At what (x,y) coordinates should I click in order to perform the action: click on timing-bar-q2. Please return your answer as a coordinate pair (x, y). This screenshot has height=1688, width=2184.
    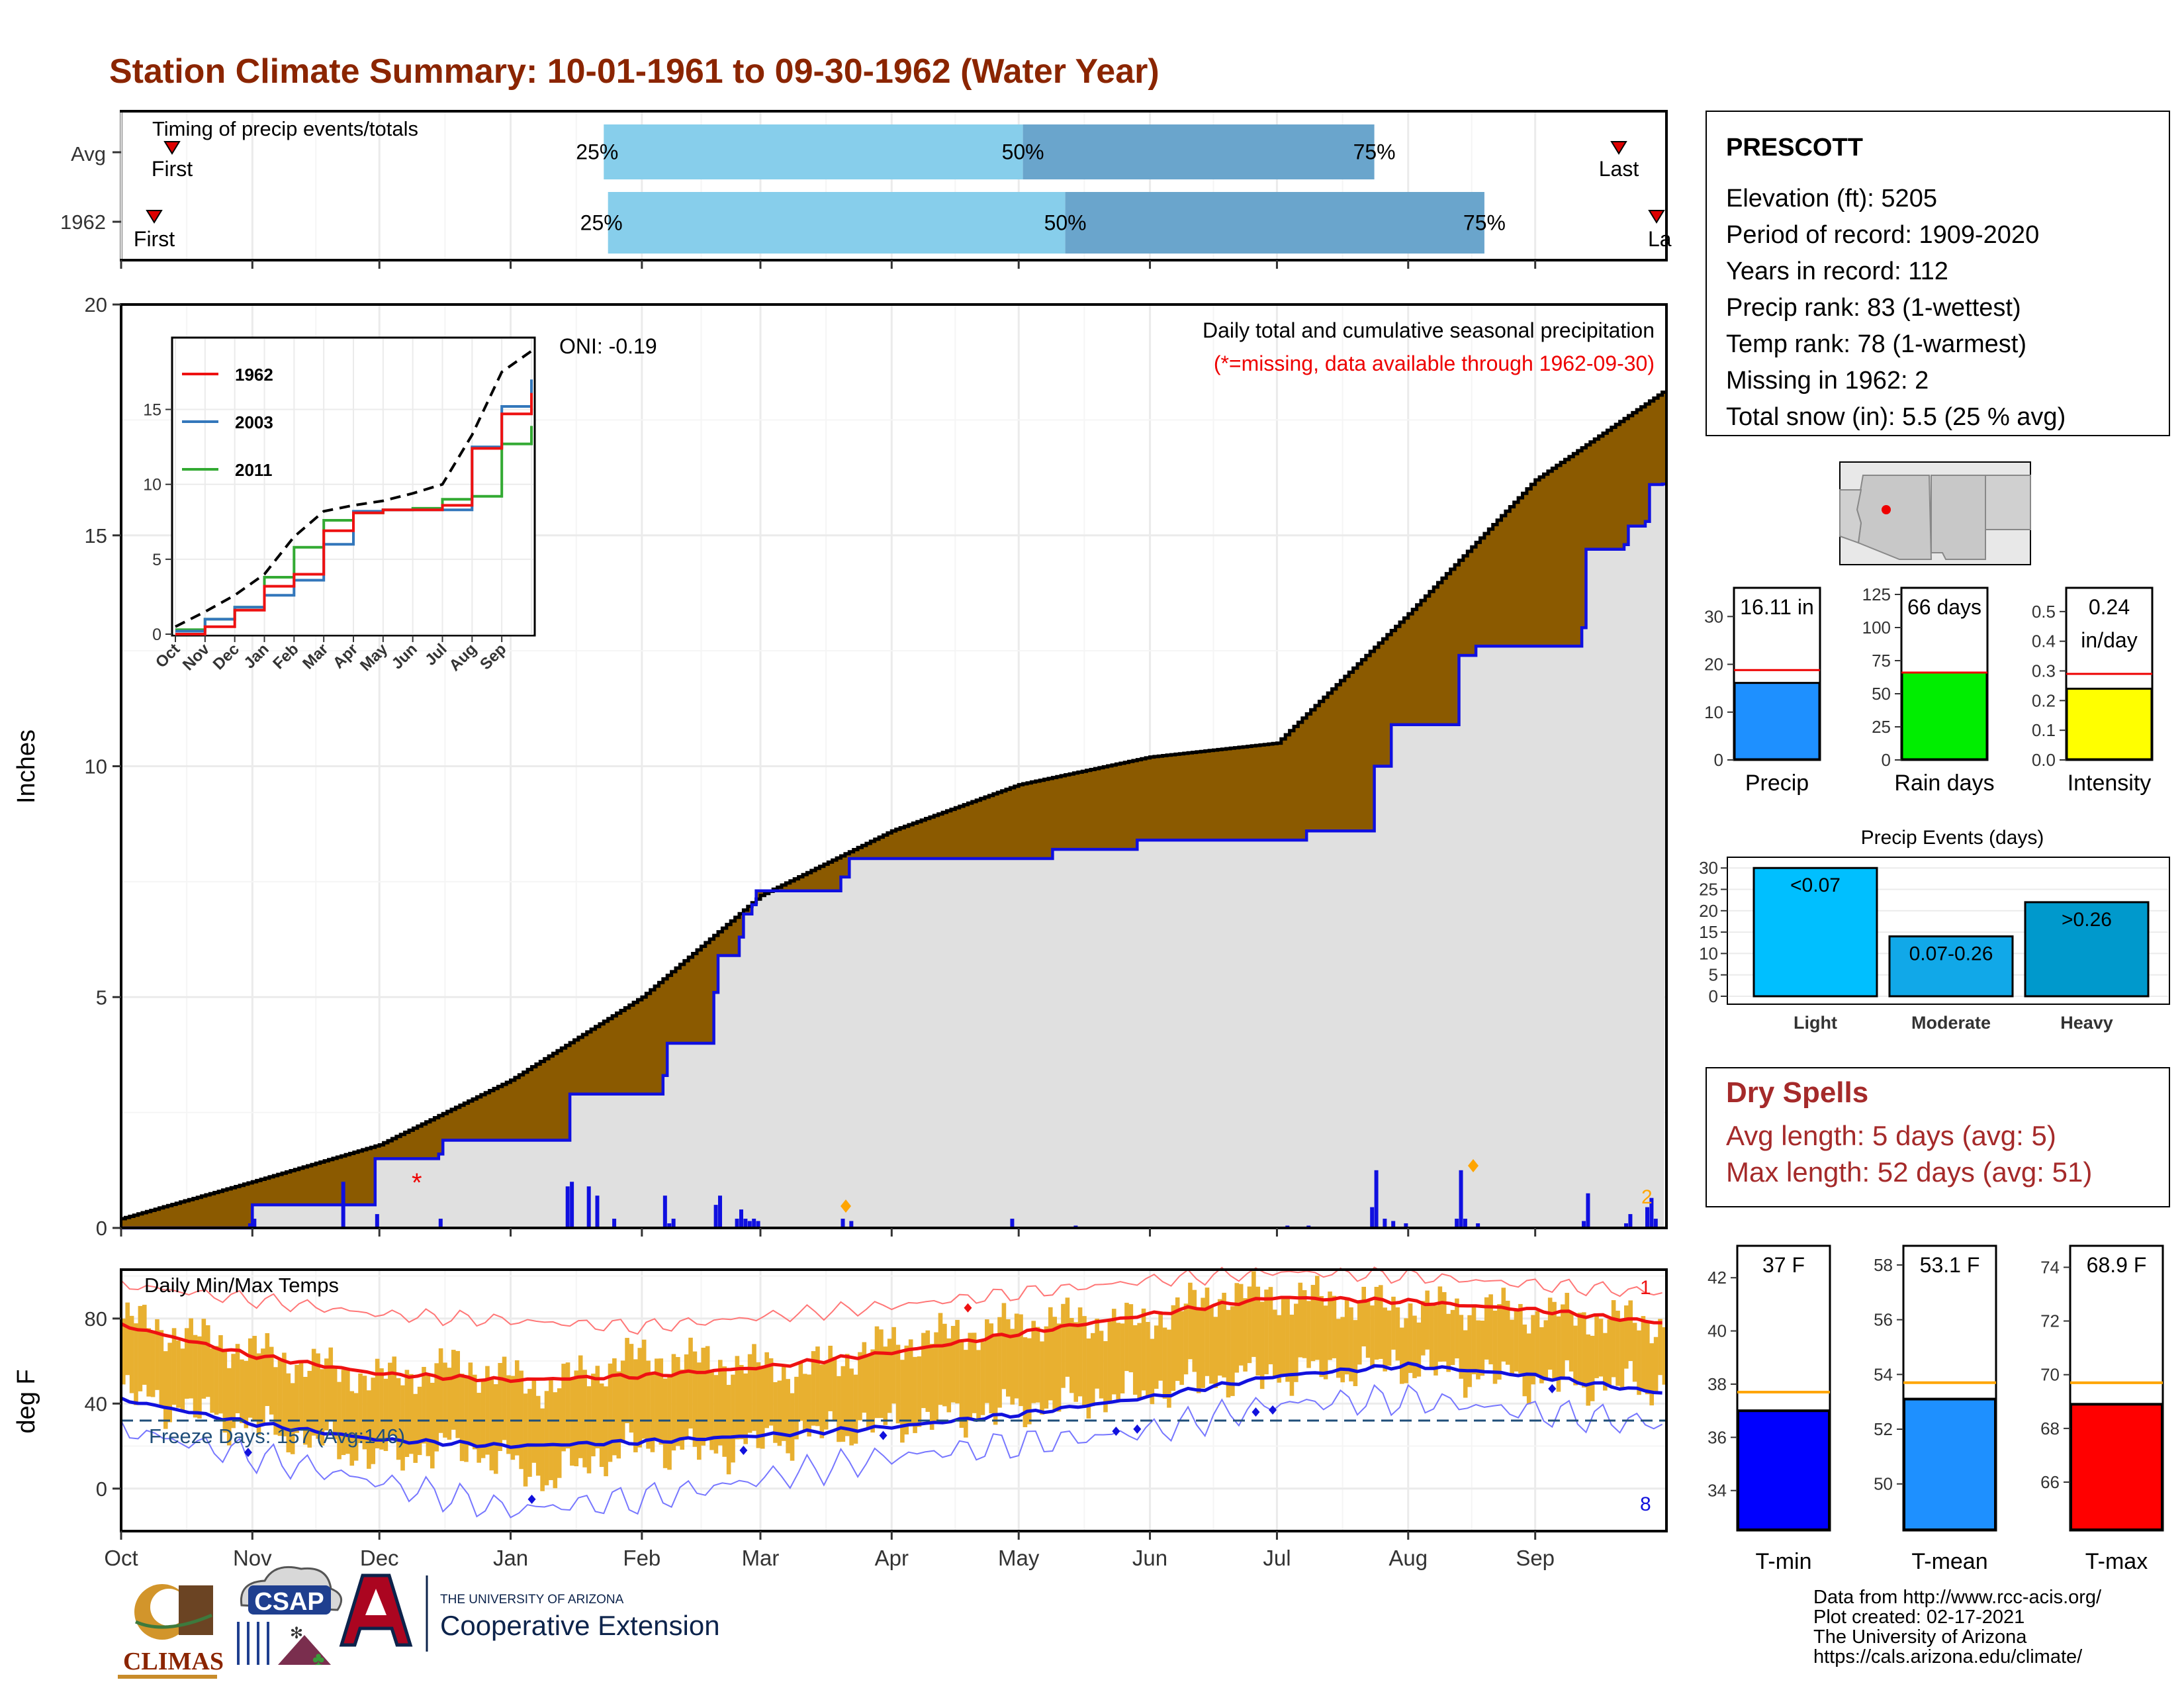
    Looking at the image, I should click on (1199, 151).